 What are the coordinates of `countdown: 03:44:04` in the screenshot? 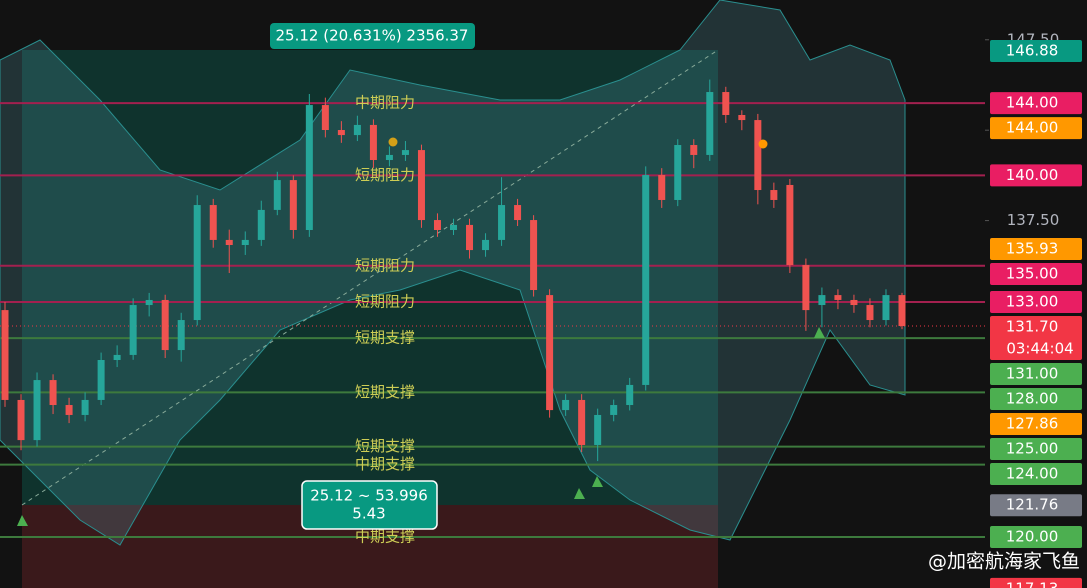 It's located at (1039, 348).